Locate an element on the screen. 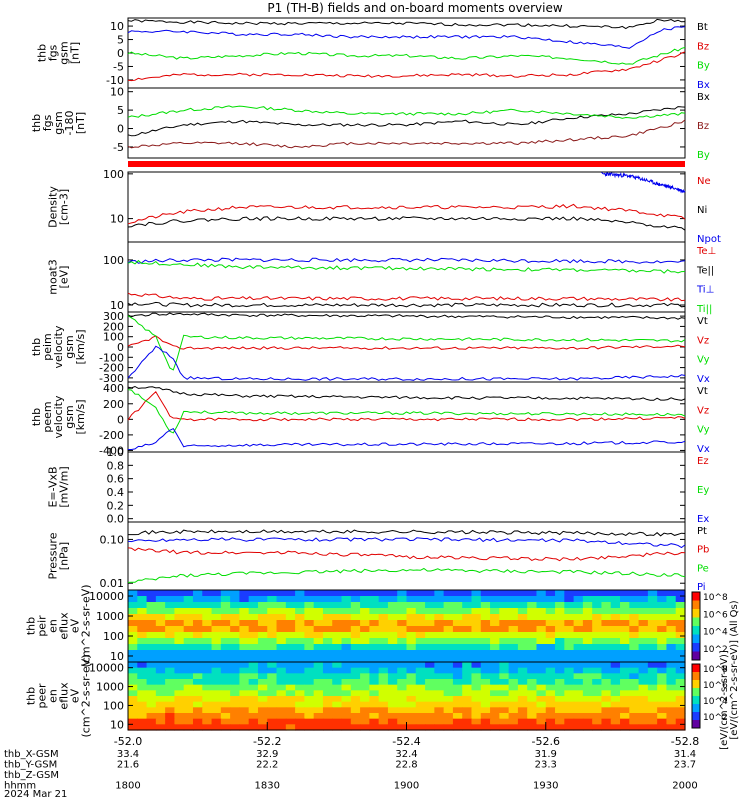 The width and height of the screenshot is (750, 800). row-value: 32.4 is located at coordinates (406, 754).